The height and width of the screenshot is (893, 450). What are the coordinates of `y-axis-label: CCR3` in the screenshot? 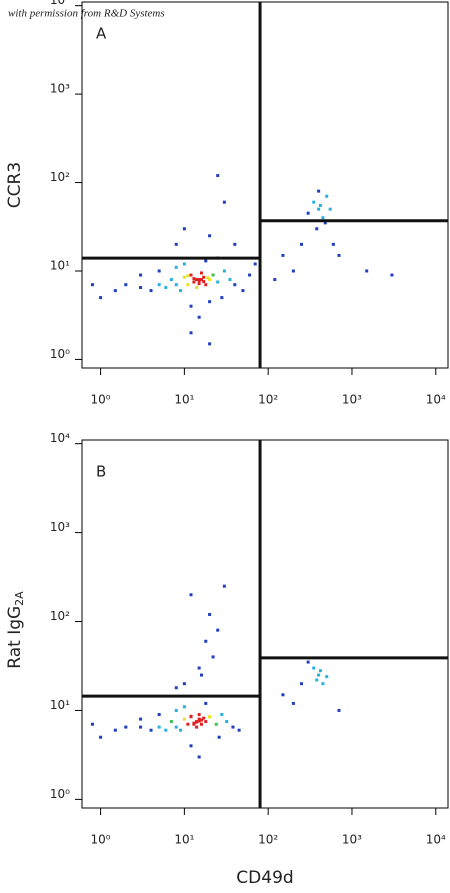 It's located at (15, 185).